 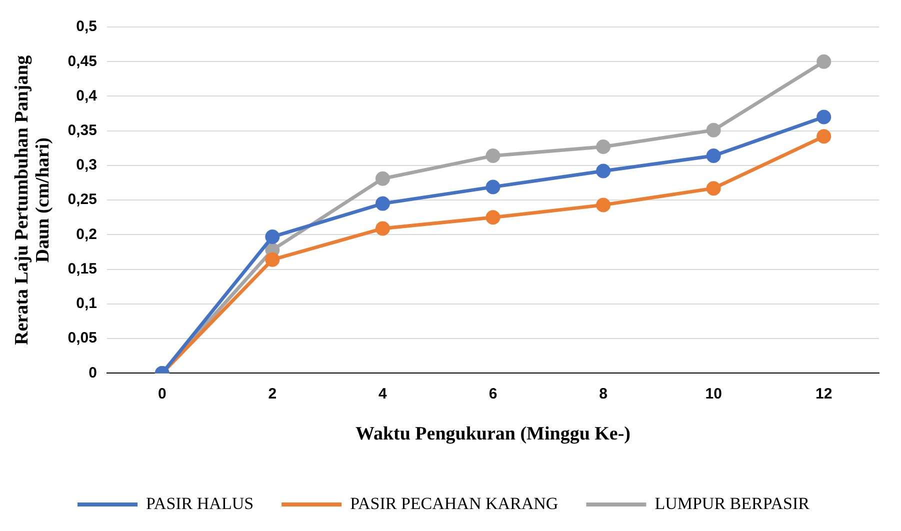 I want to click on legend-label: PASIR HALUS, so click(x=200, y=503).